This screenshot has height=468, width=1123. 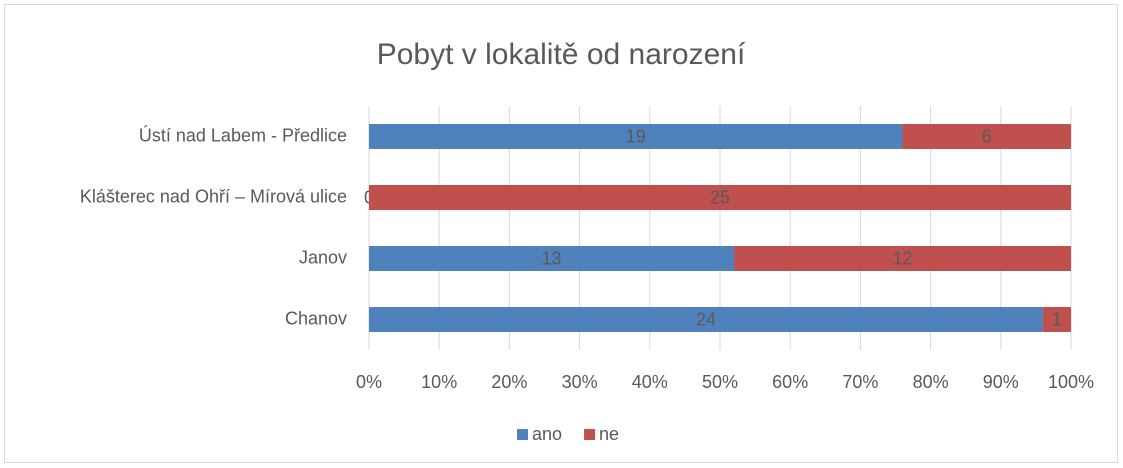 I want to click on data-label: 24, so click(x=706, y=319).